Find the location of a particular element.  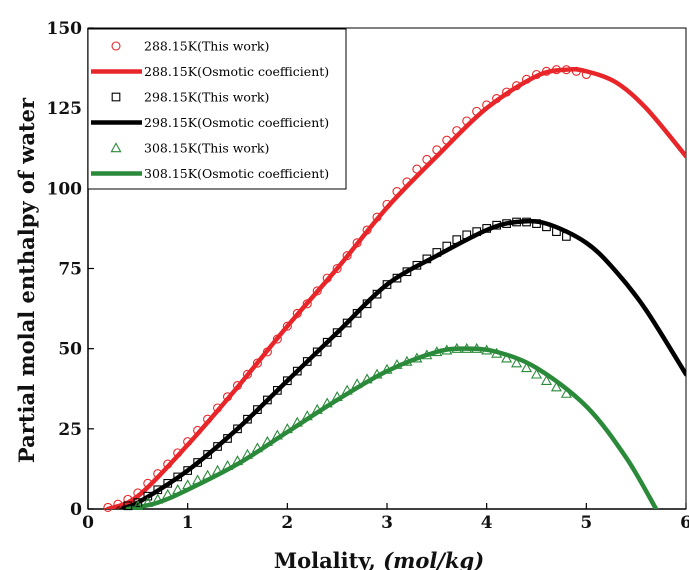

legend-label: 308.15K(Osmotic coefficient) is located at coordinates (236, 173).